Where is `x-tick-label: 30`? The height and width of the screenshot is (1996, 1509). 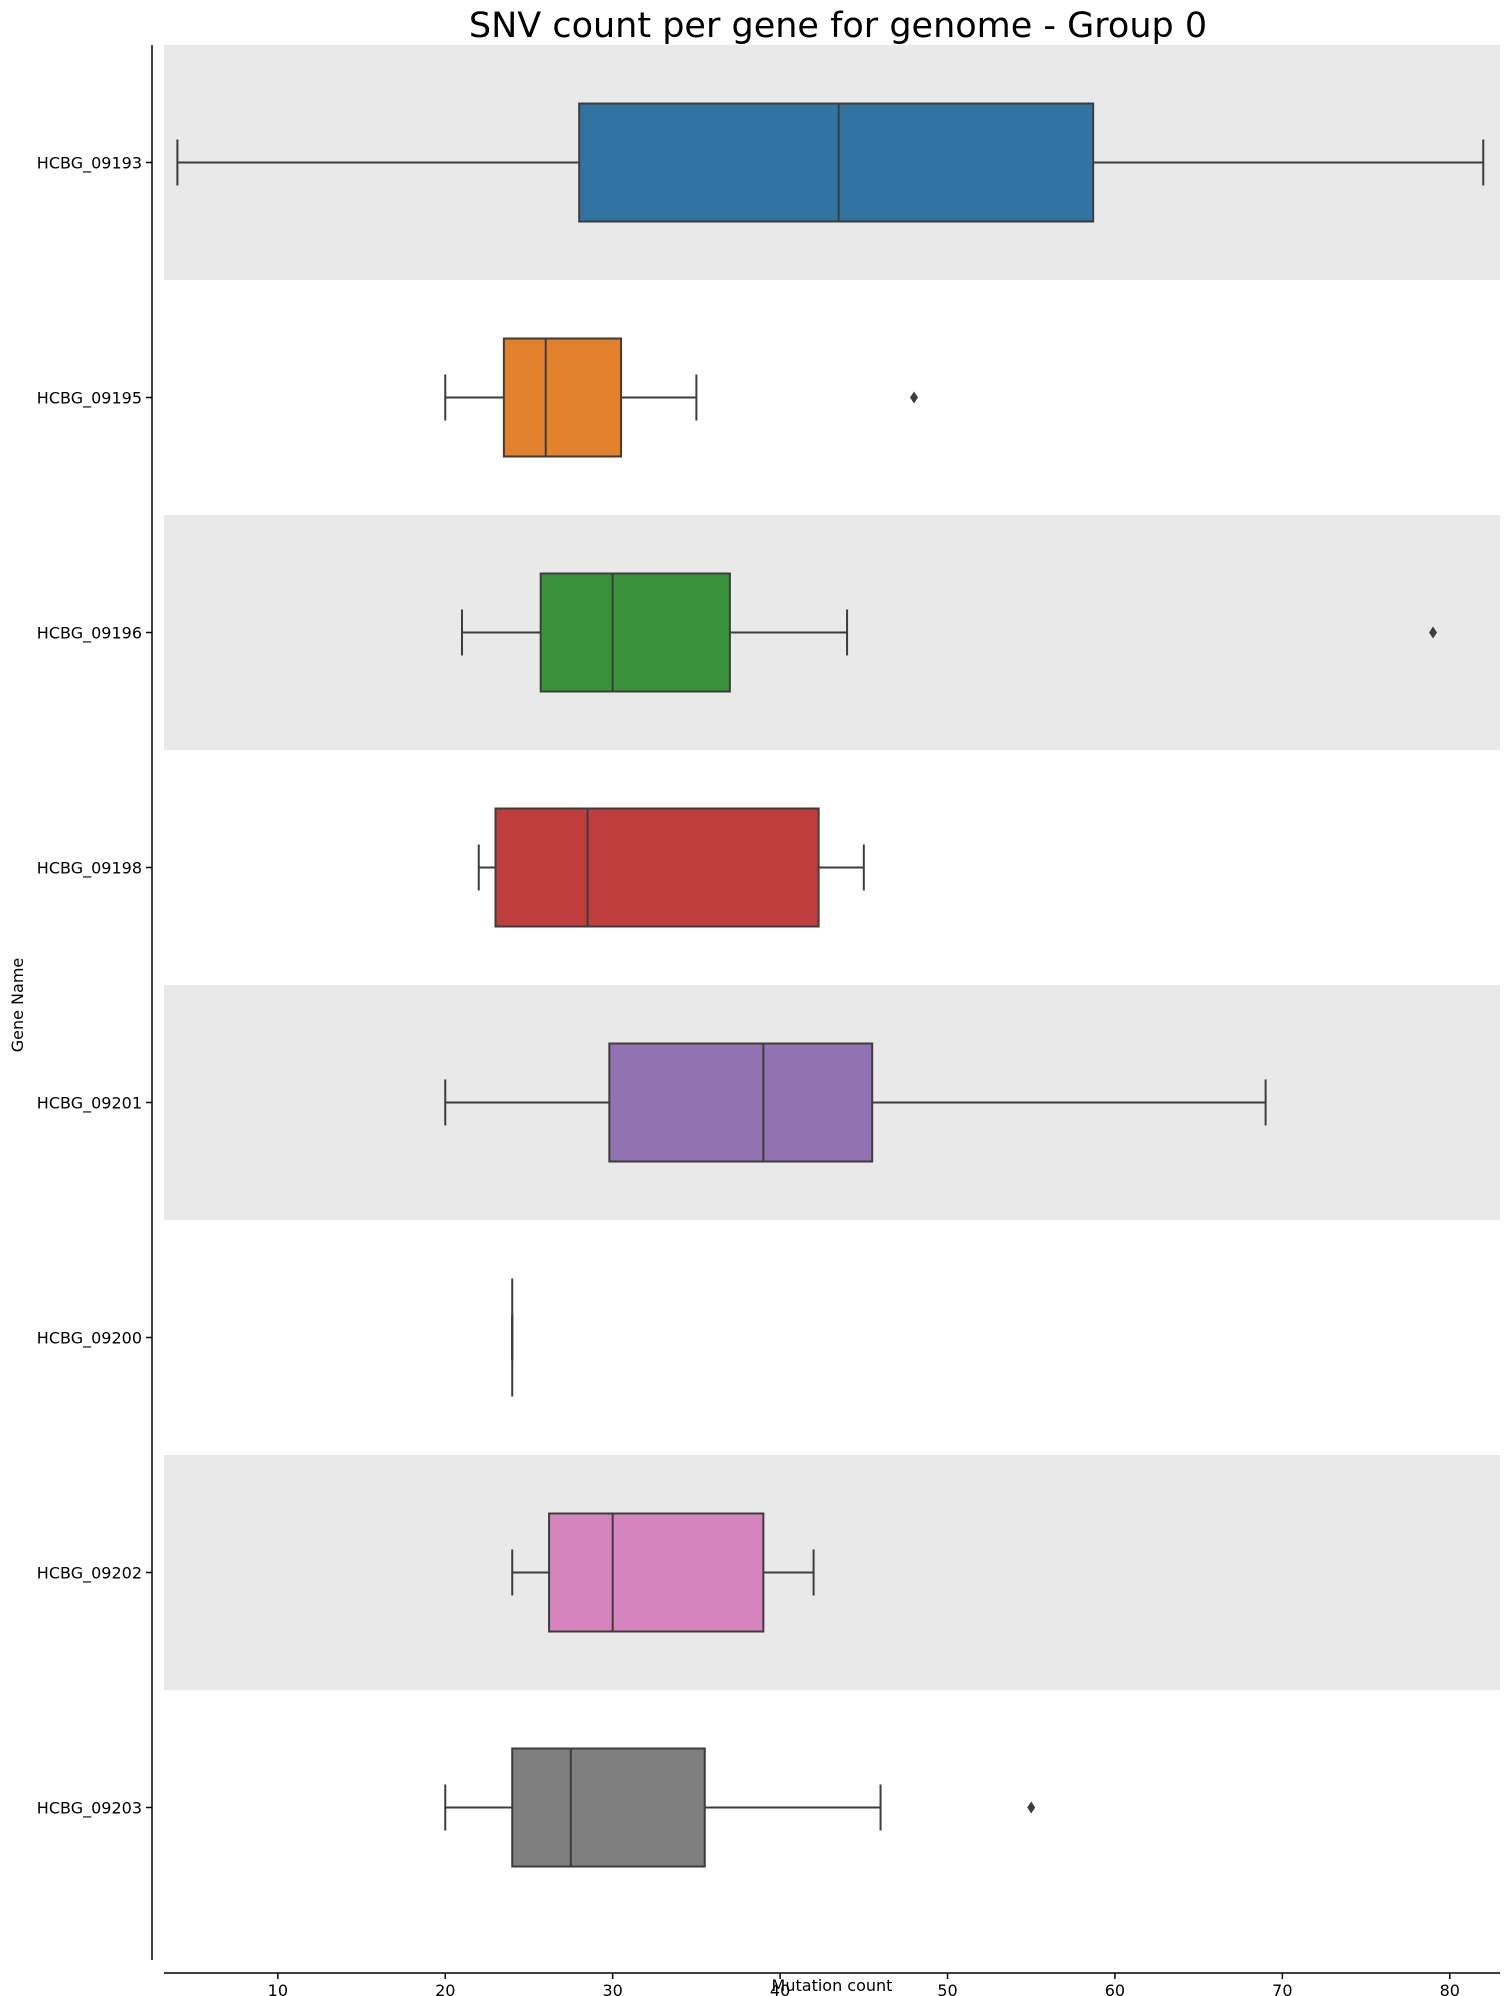 x-tick-label: 30 is located at coordinates (613, 1988).